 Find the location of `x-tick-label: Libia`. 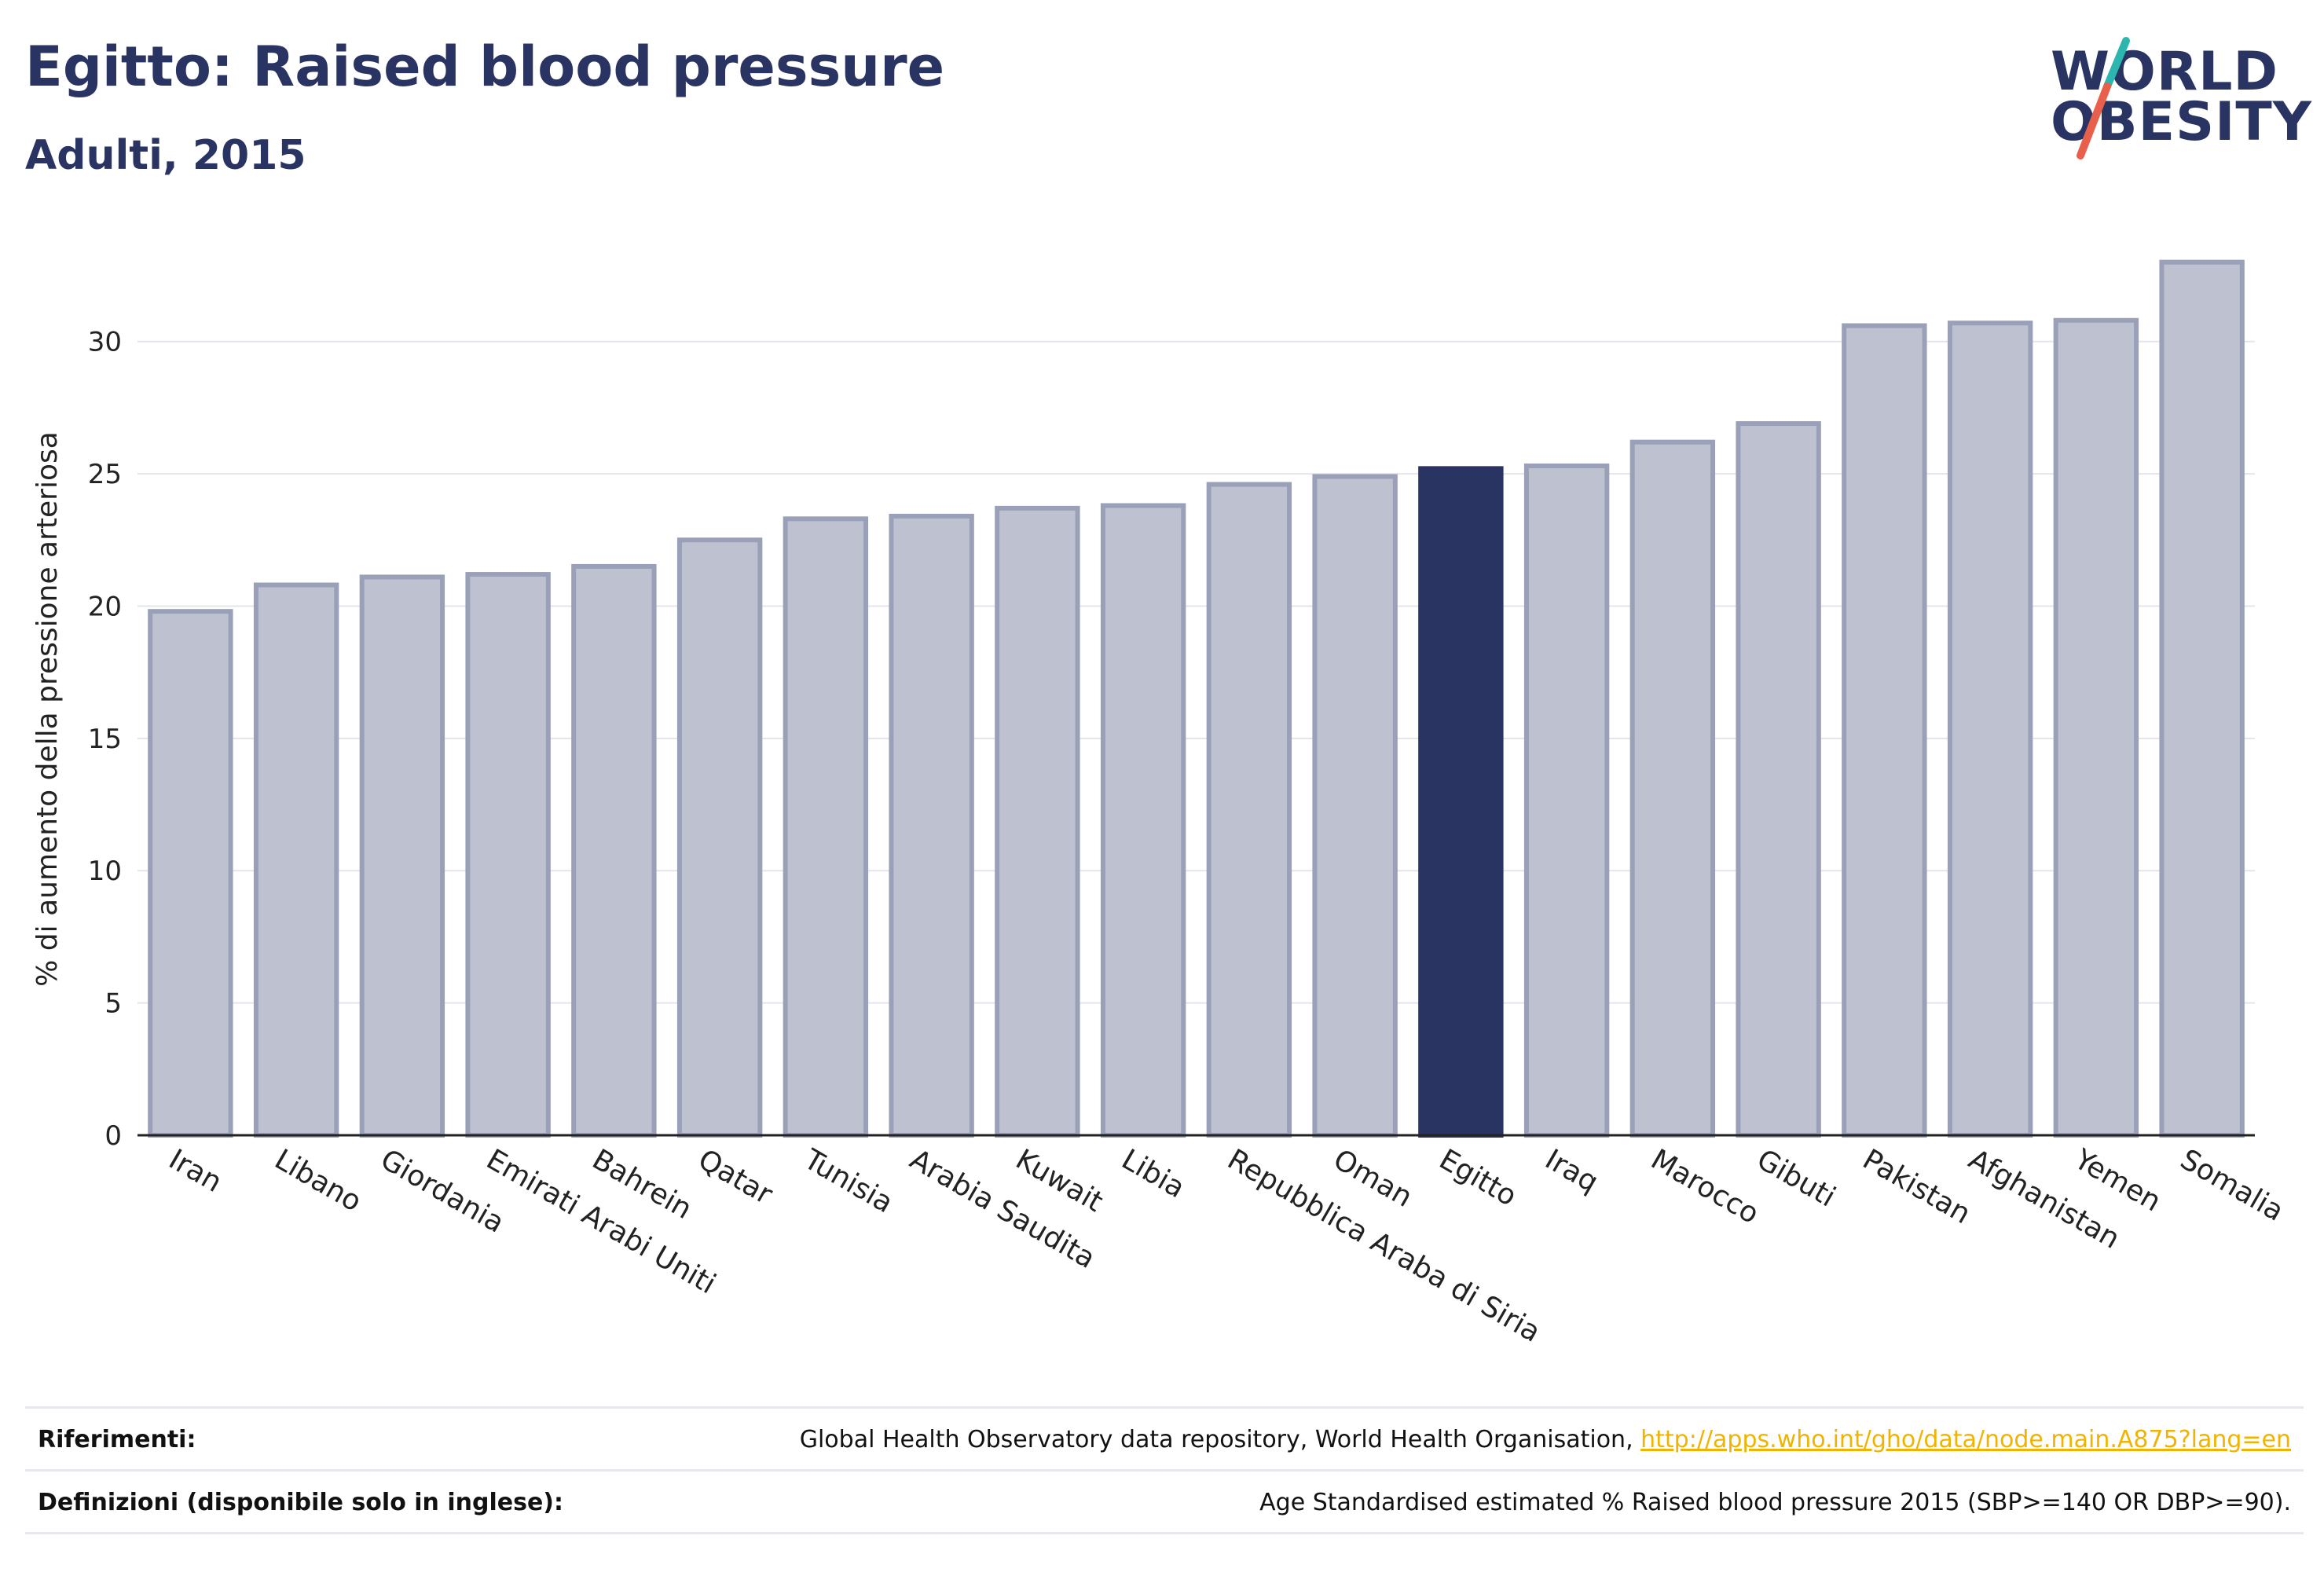

x-tick-label: Libia is located at coordinates (1153, 1173).